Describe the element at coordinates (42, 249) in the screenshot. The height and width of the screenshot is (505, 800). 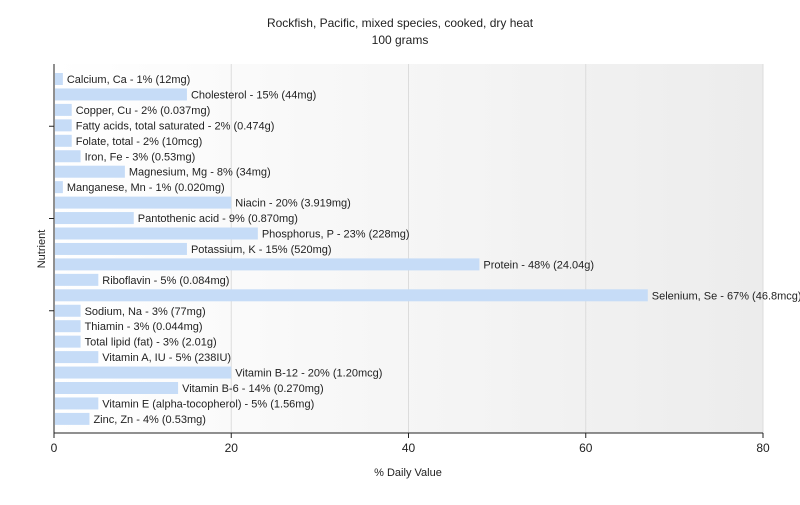
I see `y-axis-label: Nutrient` at that location.